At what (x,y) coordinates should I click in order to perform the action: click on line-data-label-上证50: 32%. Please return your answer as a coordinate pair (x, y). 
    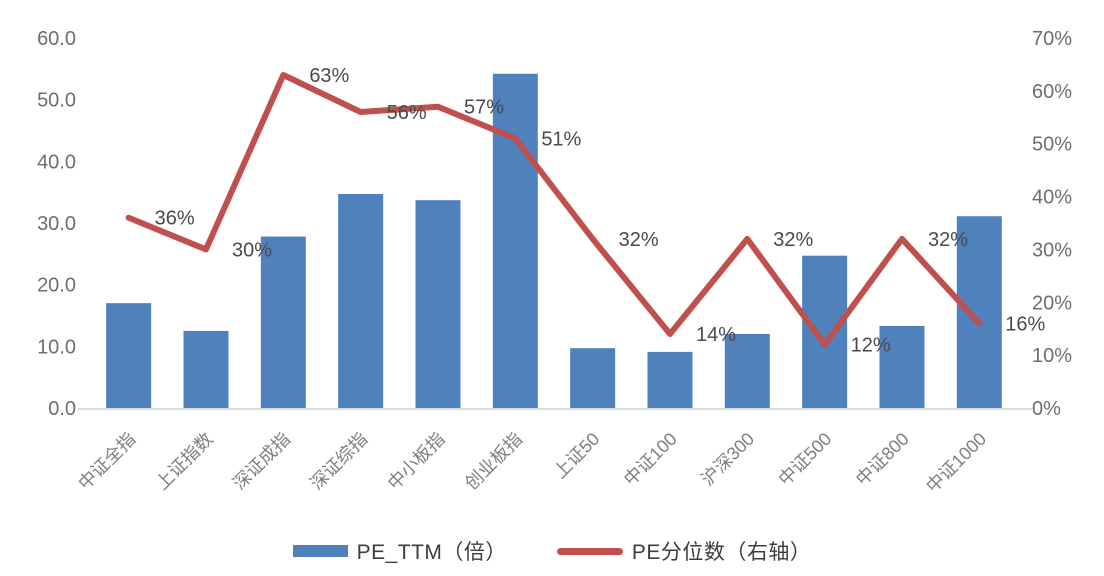
    Looking at the image, I should click on (639, 240).